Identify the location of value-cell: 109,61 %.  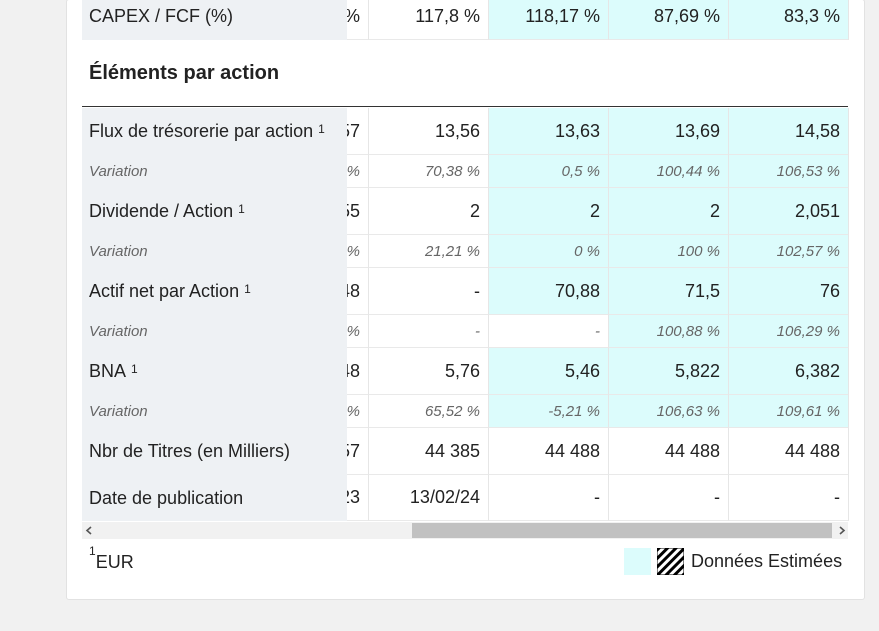
(789, 411).